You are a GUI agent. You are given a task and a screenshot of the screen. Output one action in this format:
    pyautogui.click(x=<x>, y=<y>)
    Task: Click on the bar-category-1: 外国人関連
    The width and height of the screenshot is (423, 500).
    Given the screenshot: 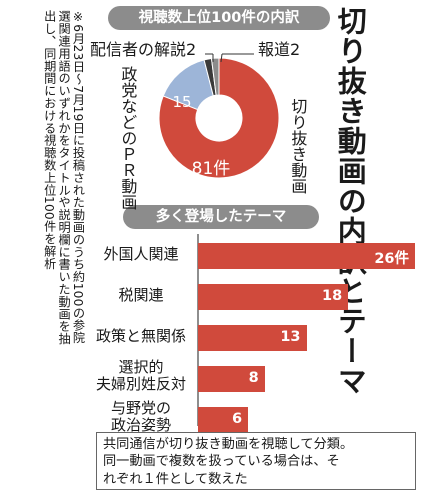 What is the action you would take?
    pyautogui.click(x=141, y=254)
    